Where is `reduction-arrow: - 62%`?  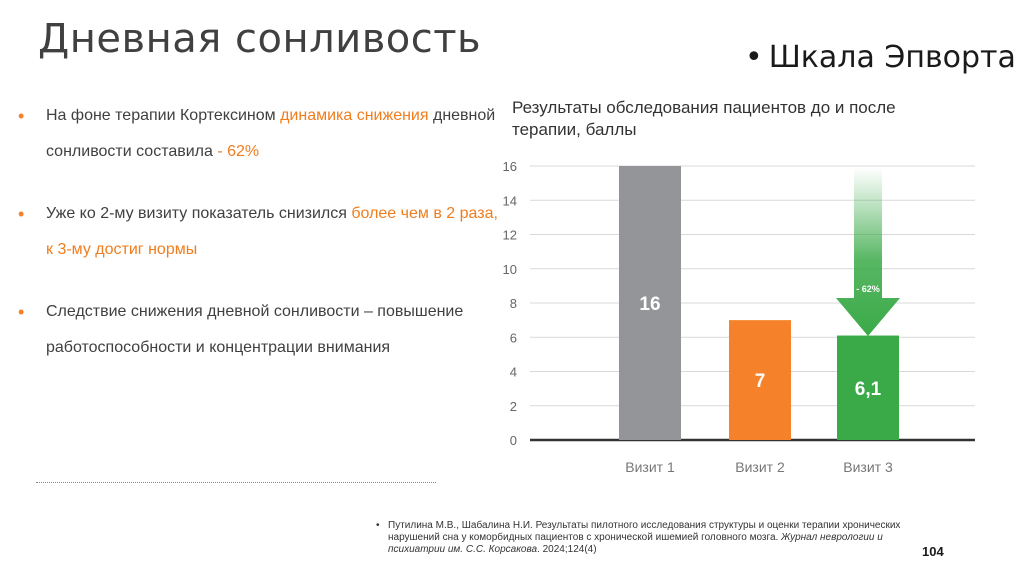
reduction-arrow: - 62% is located at coordinates (868, 252).